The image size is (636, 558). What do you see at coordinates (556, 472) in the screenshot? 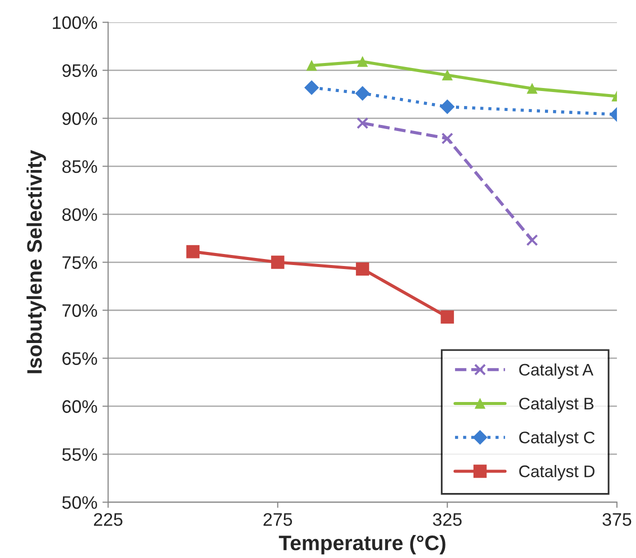
I see `legend-label: Catalyst D` at bounding box center [556, 472].